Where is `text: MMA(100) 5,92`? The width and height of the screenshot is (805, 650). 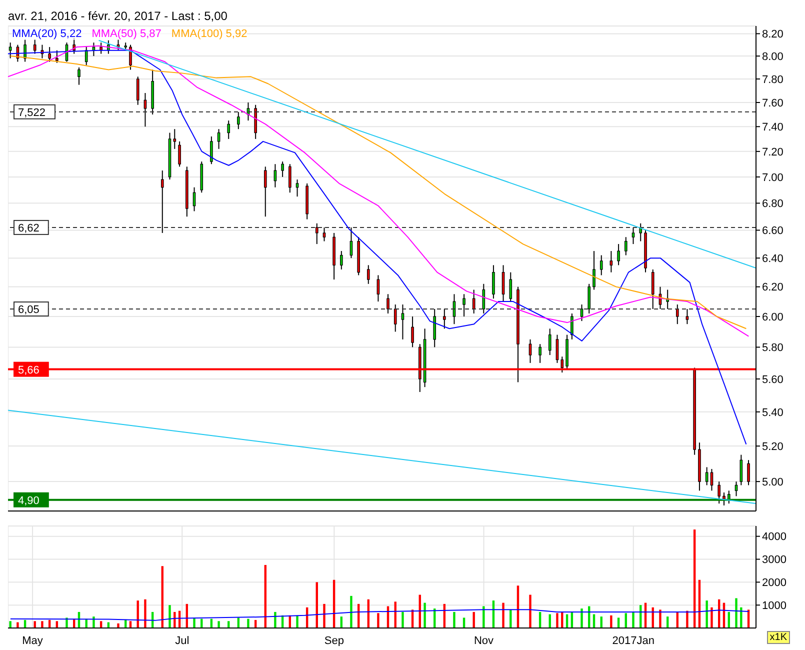
text: MMA(100) 5,92 is located at coordinates (209, 34).